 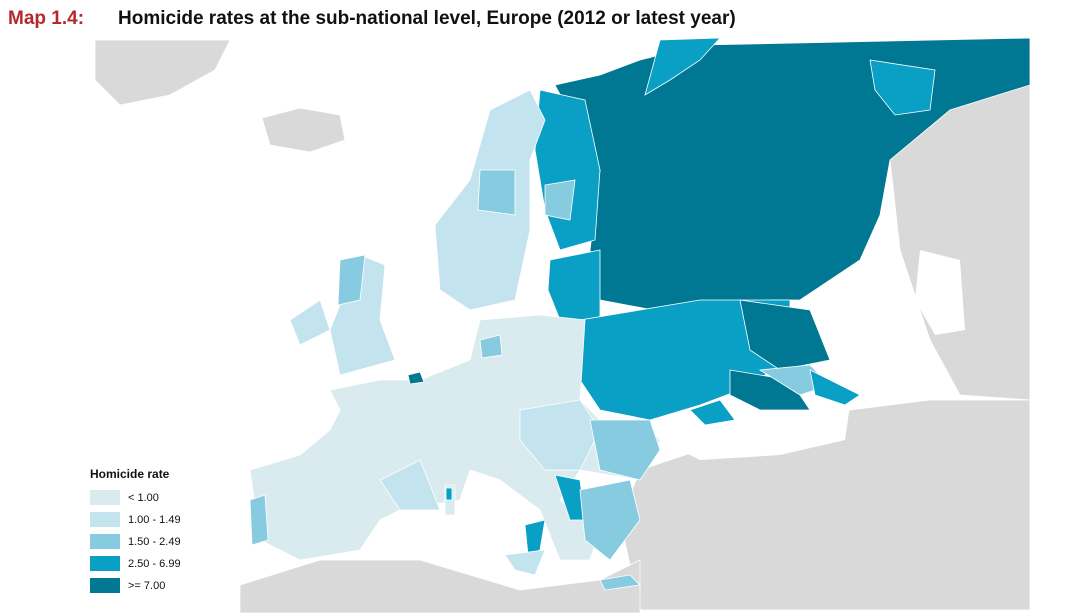 What do you see at coordinates (46, 18) in the screenshot?
I see `map-number: Map 1.4:` at bounding box center [46, 18].